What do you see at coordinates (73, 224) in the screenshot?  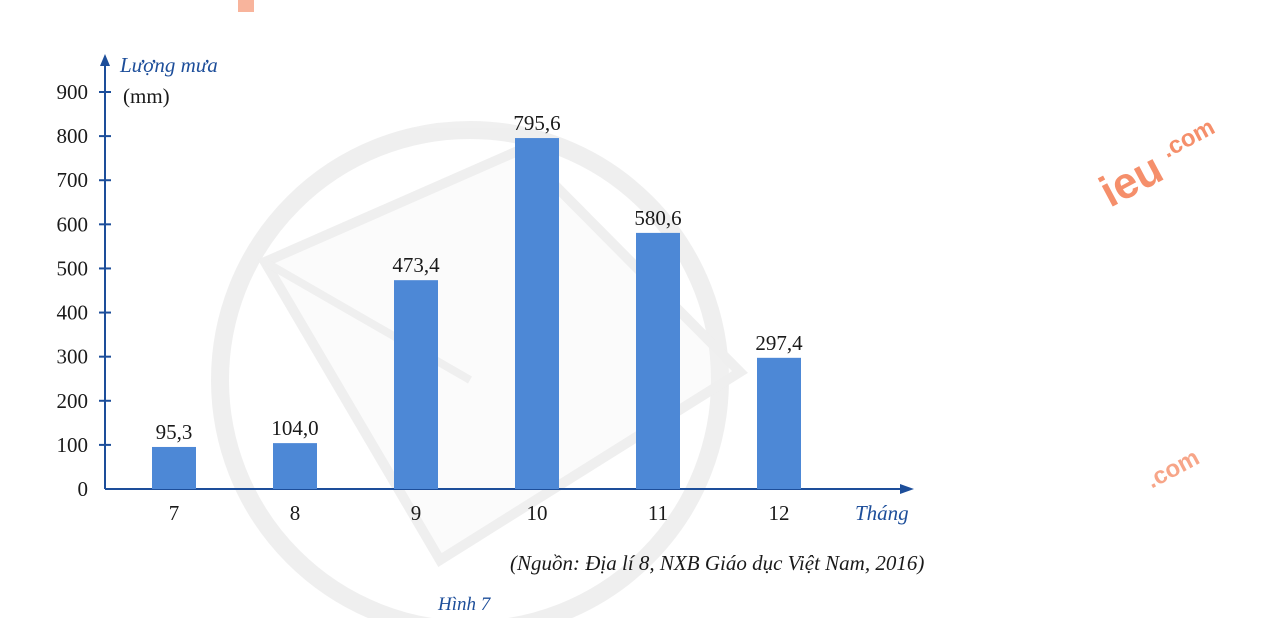 I see `y-tick-label: 600` at bounding box center [73, 224].